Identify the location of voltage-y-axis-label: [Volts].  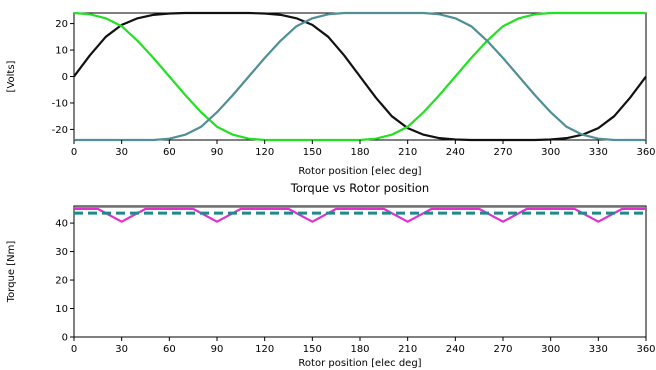
(11, 76).